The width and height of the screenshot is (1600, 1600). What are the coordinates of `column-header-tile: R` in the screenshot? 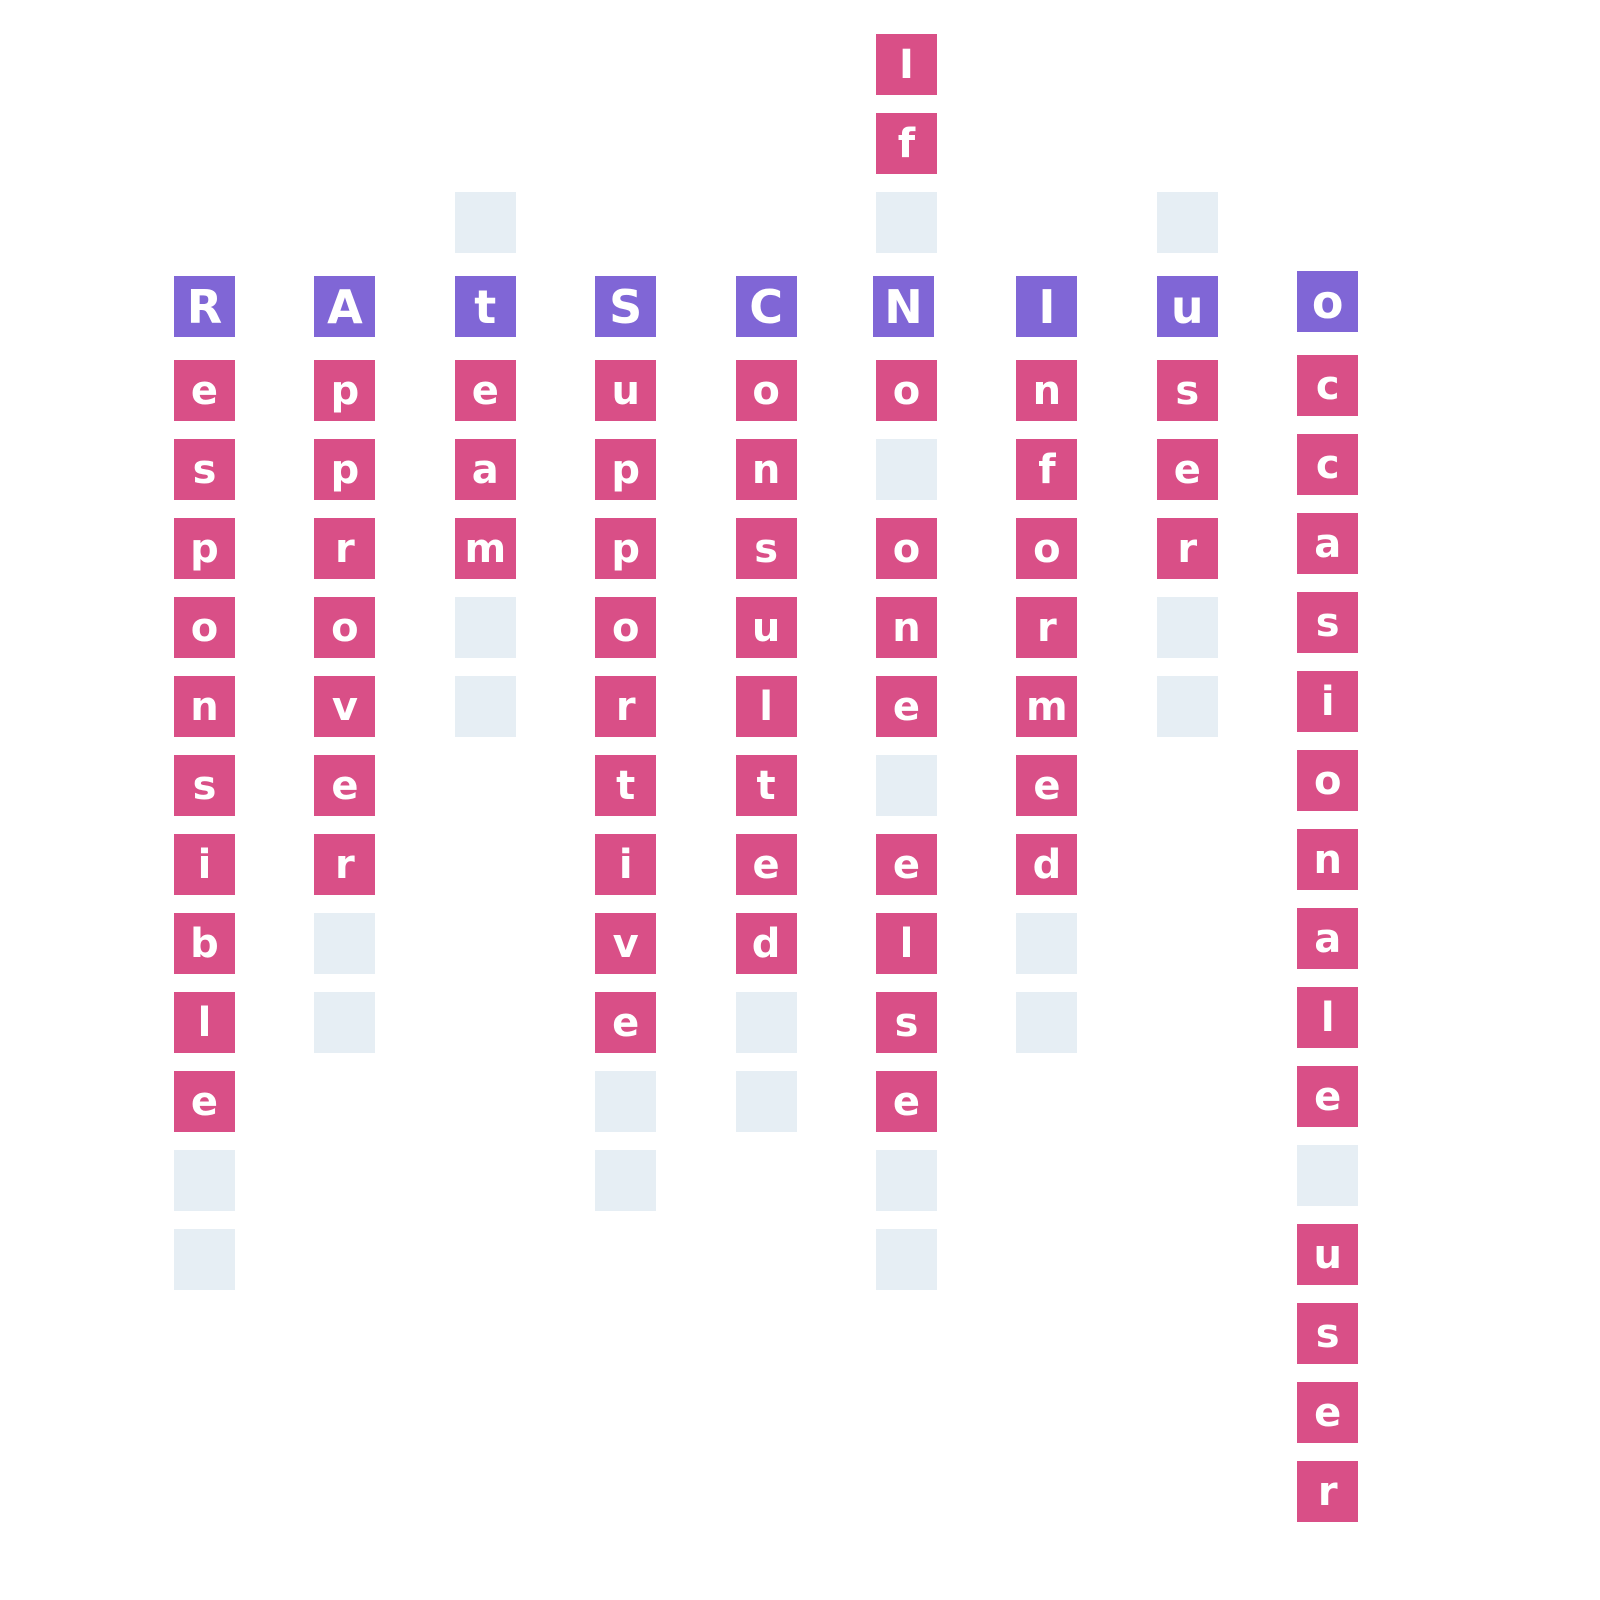 It's located at (204, 306).